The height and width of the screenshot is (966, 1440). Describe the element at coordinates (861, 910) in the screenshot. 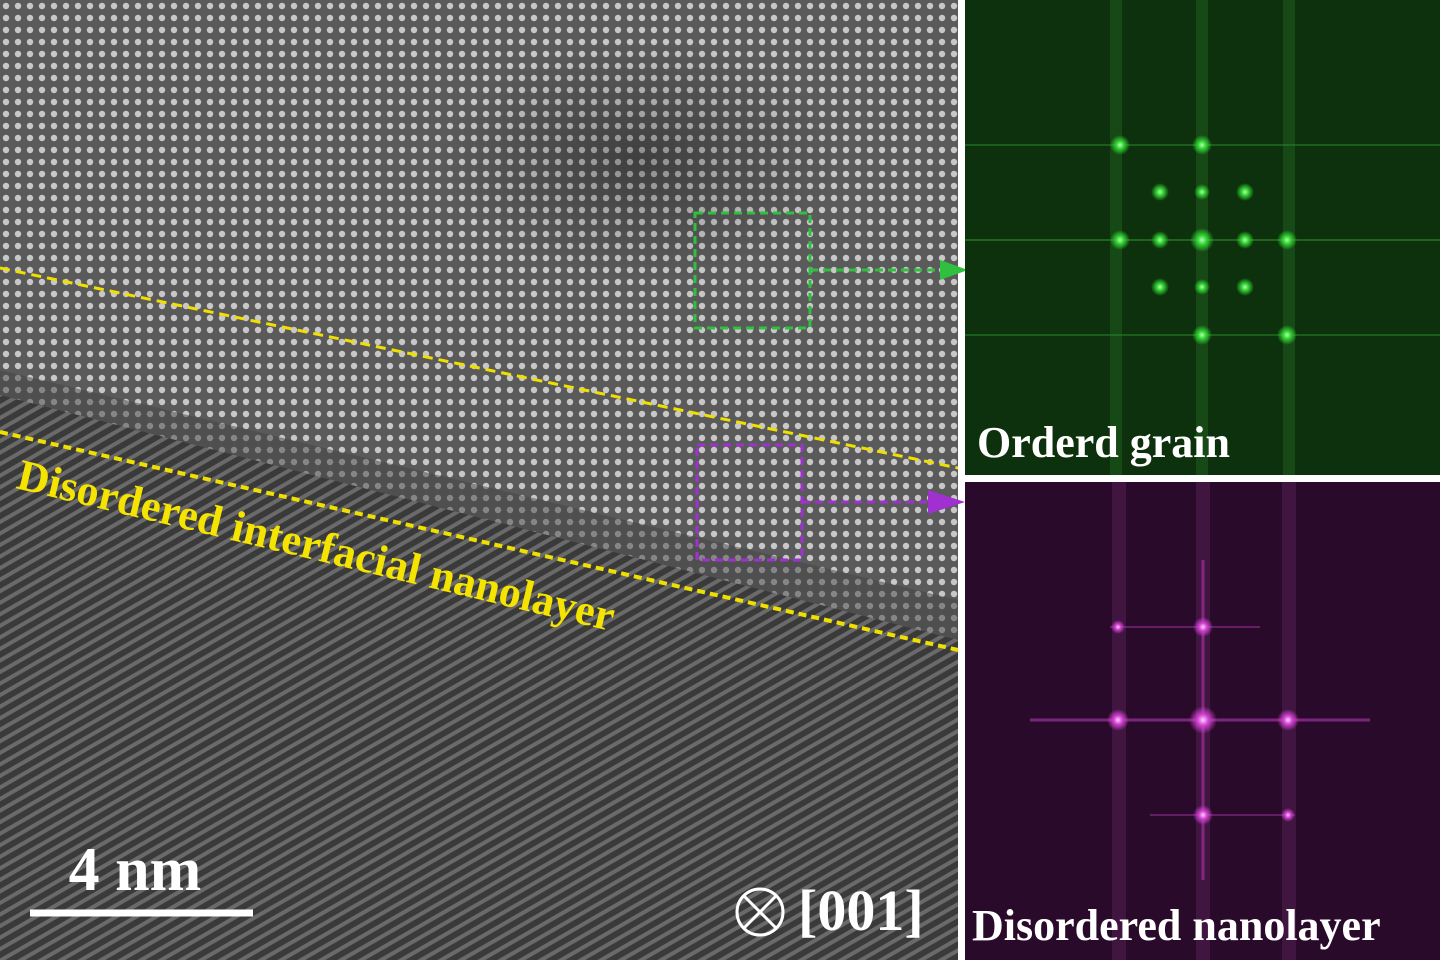

I see `zone-axis: [001]` at that location.